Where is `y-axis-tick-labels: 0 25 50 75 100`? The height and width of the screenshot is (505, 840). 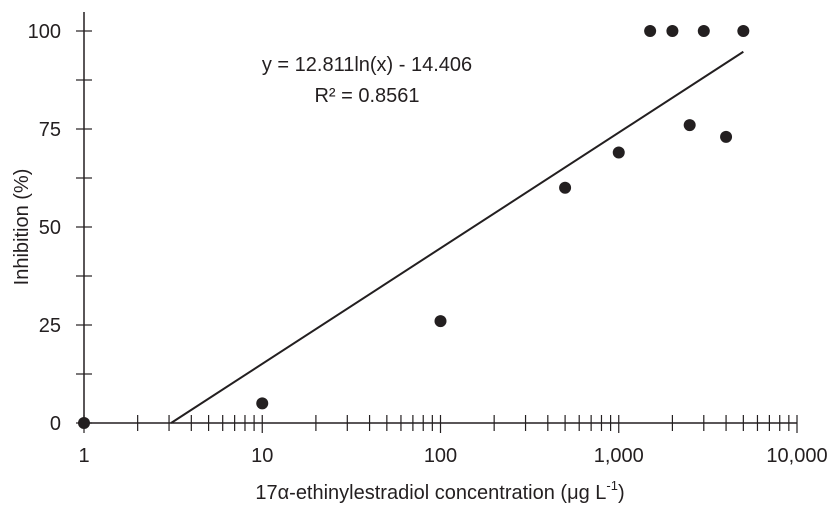 y-axis-tick-labels: 0 25 50 75 100 is located at coordinates (44, 228).